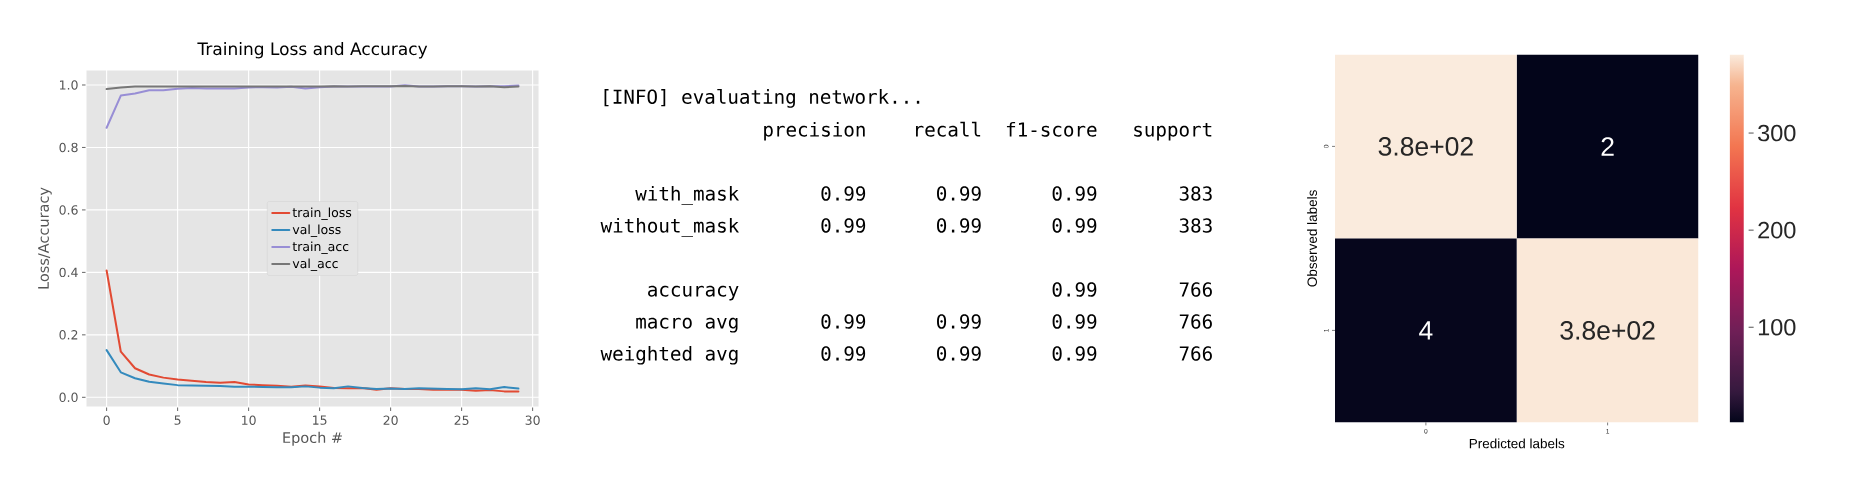  What do you see at coordinates (45, 238) in the screenshot?
I see `y-axis-title: Loss/Accuracy` at bounding box center [45, 238].